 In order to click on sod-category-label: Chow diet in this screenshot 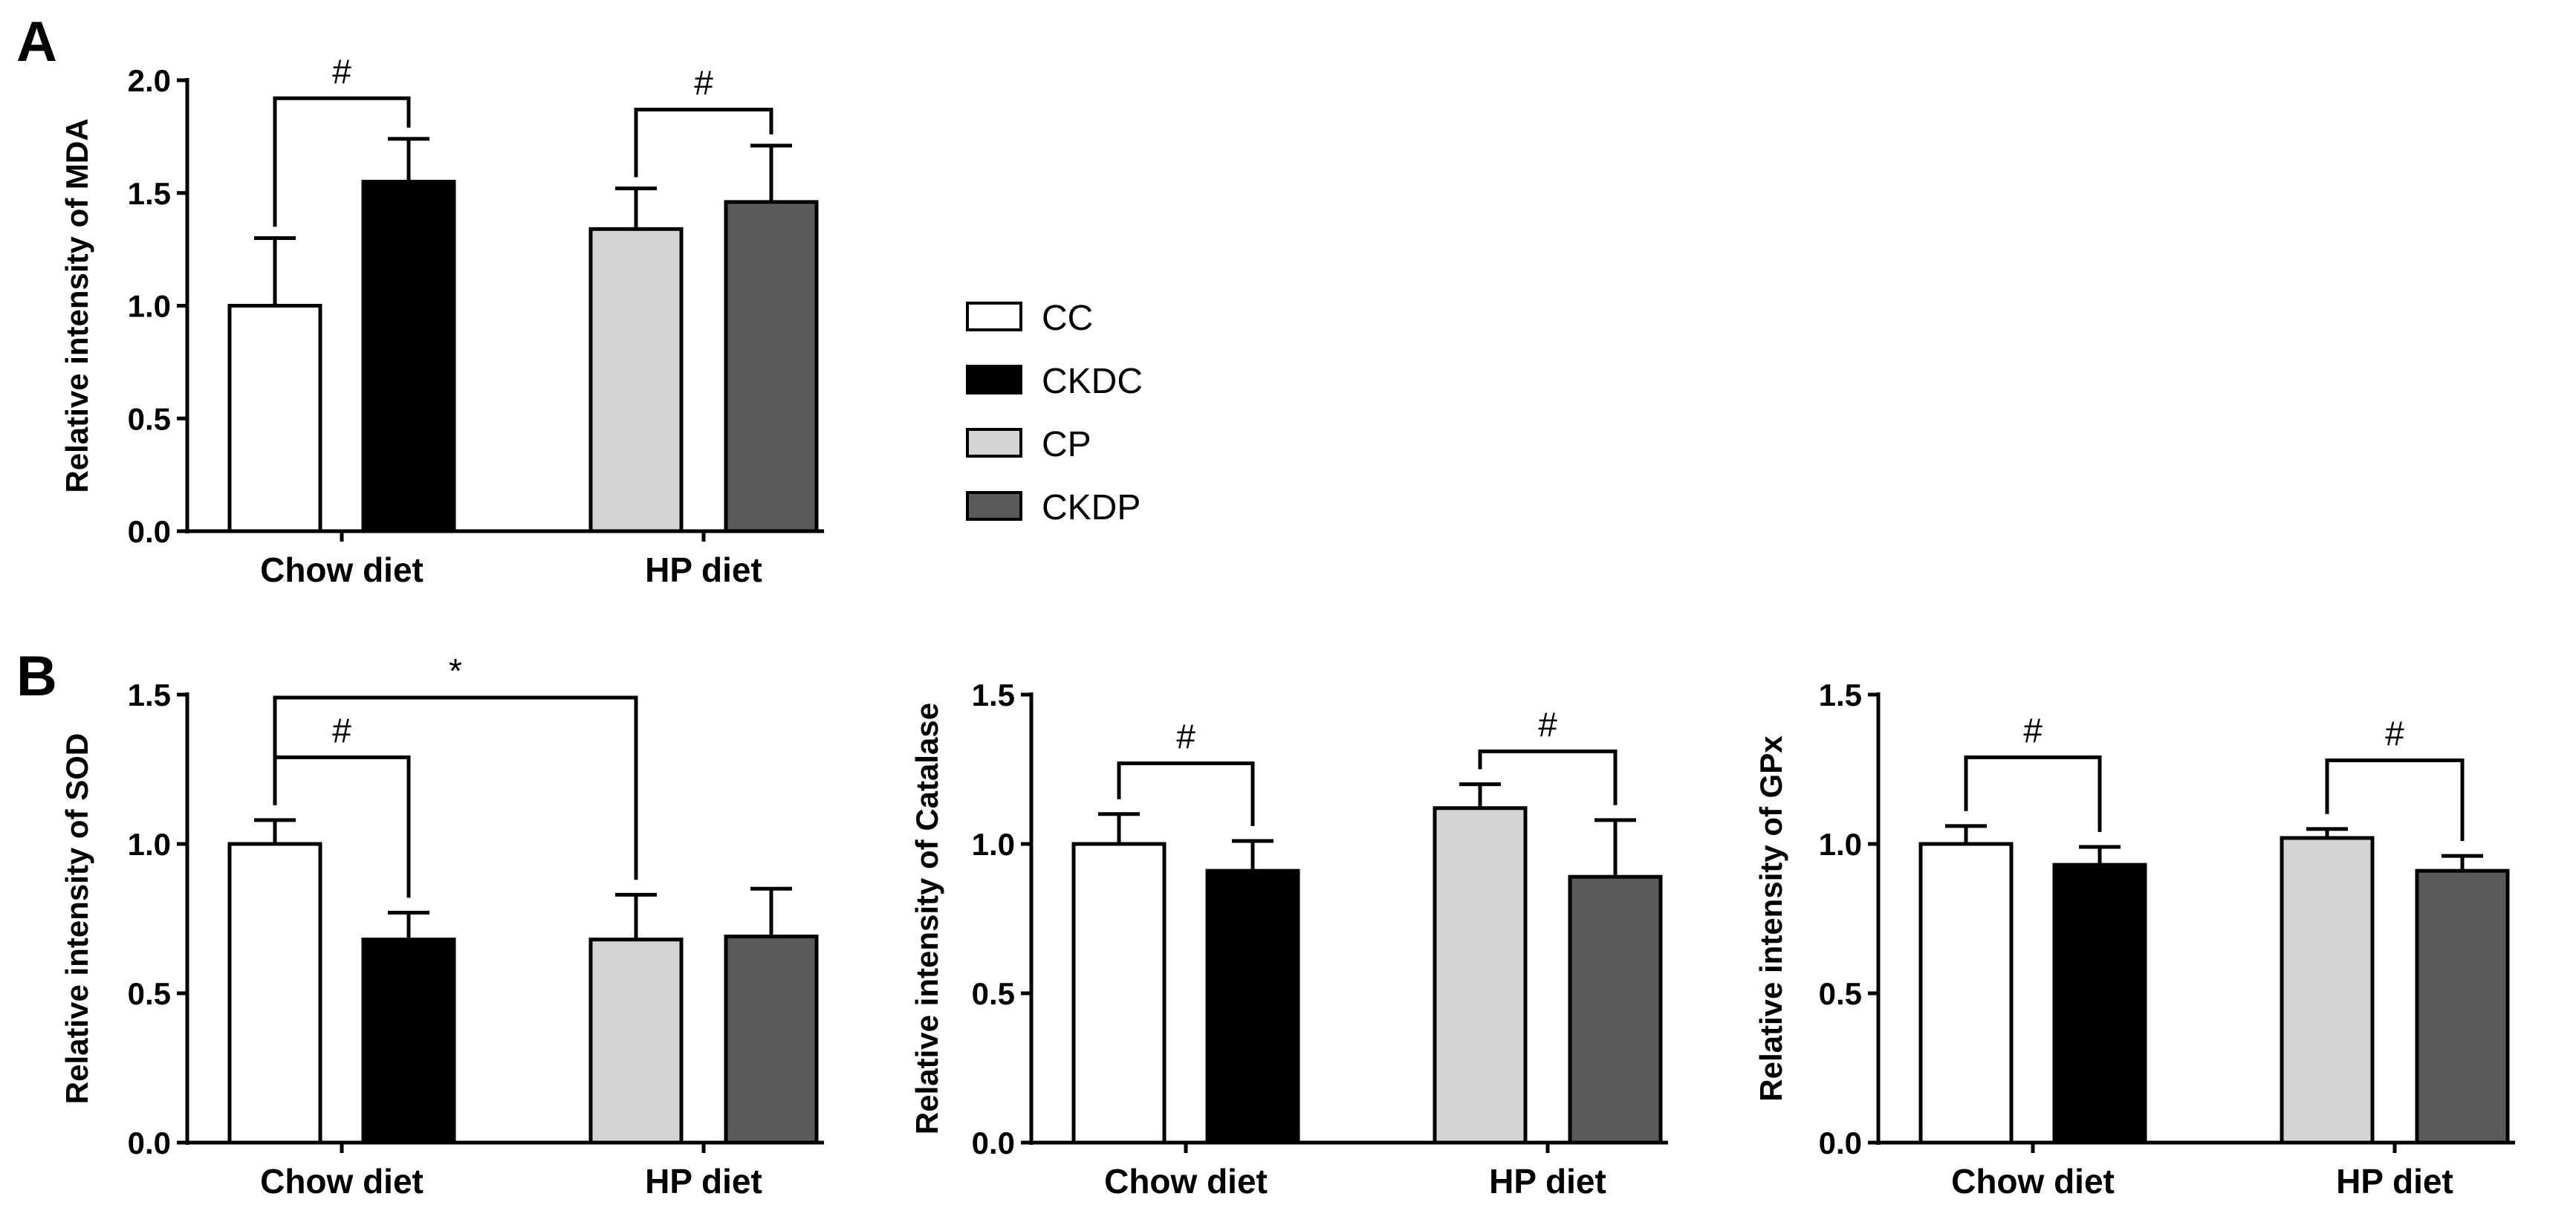, I will do `click(342, 1181)`.